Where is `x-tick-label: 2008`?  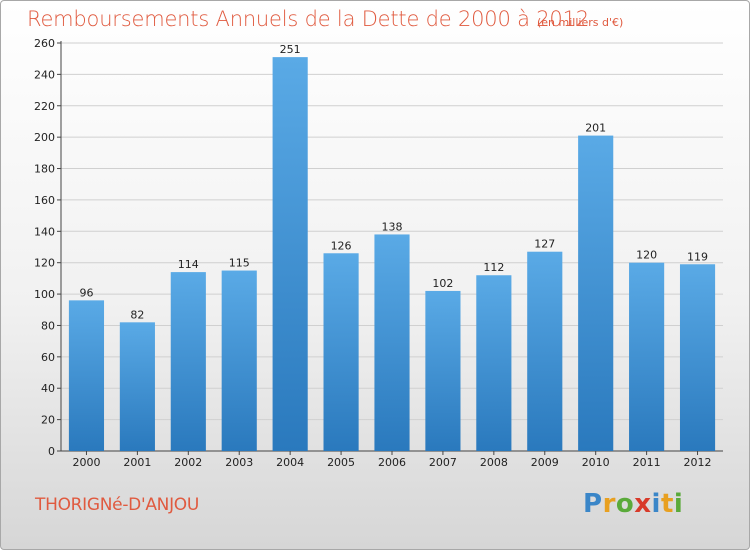 x-tick-label: 2008 is located at coordinates (494, 462).